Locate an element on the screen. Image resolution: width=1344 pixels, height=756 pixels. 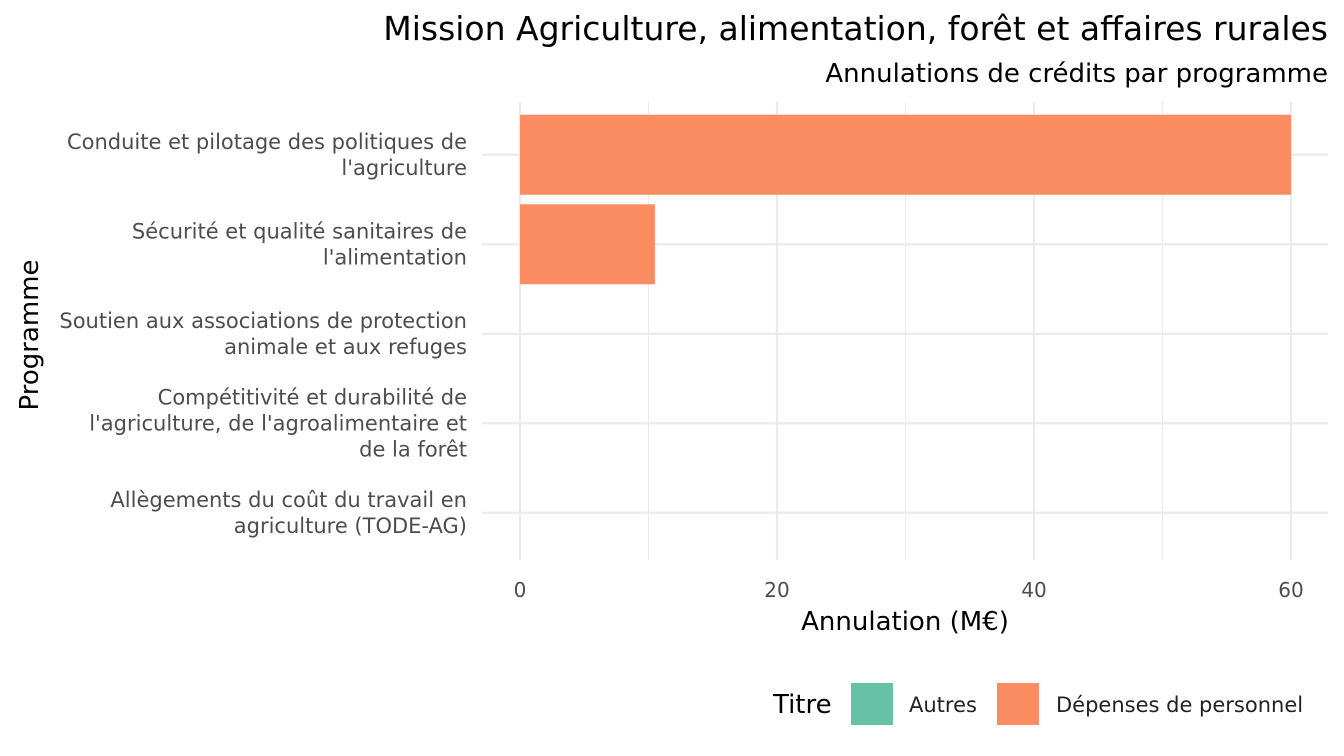
legend-label-depenses-de-personnel: Dépenses de personnel is located at coordinates (1179, 705).